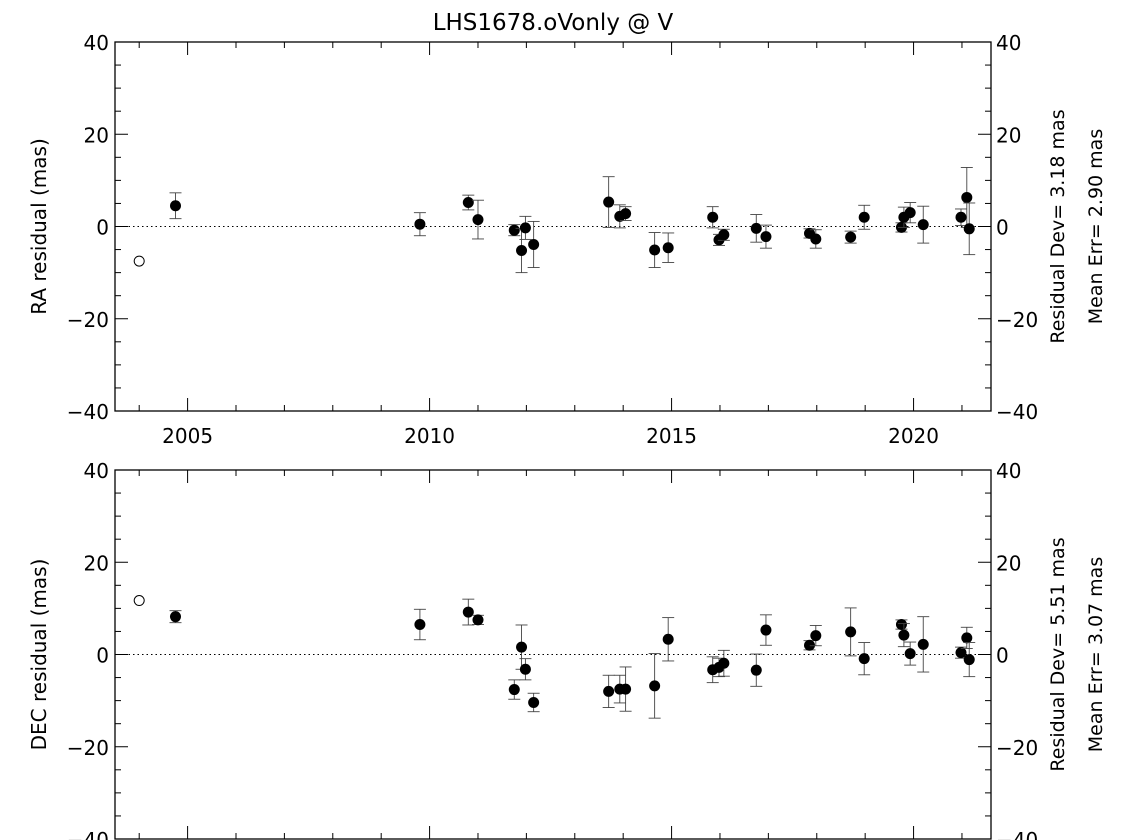 The width and height of the screenshot is (1140, 840). Describe the element at coordinates (913, 436) in the screenshot. I see `x-tick-label: 2020` at that location.